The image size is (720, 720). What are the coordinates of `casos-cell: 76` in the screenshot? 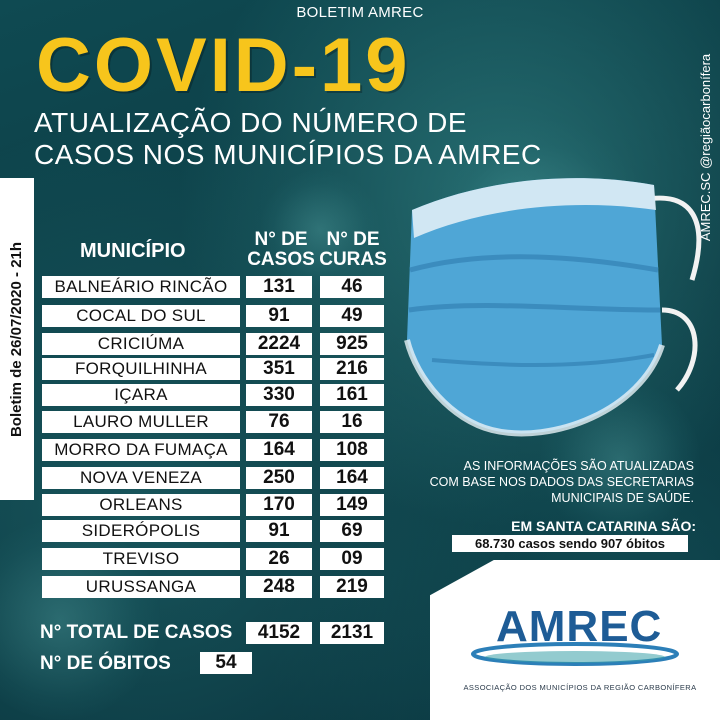 It's located at (279, 422).